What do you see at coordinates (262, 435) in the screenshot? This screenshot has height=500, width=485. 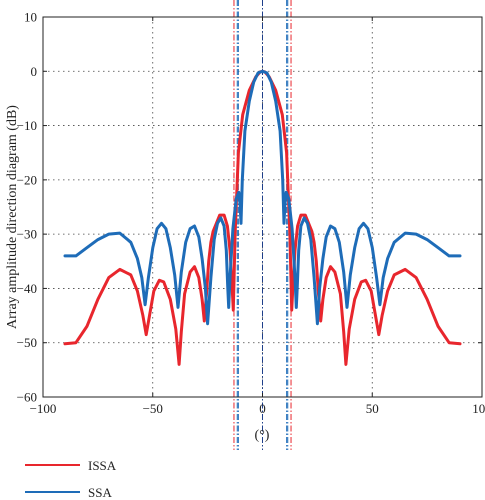 I see `x-axis-title: (°)` at bounding box center [262, 435].